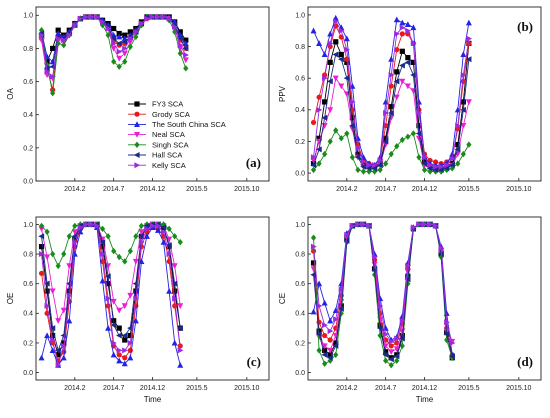 This screenshot has height=418, width=550. What do you see at coordinates (518, 388) in the screenshot?
I see `x-tick-label: 2015.10` at bounding box center [518, 388].